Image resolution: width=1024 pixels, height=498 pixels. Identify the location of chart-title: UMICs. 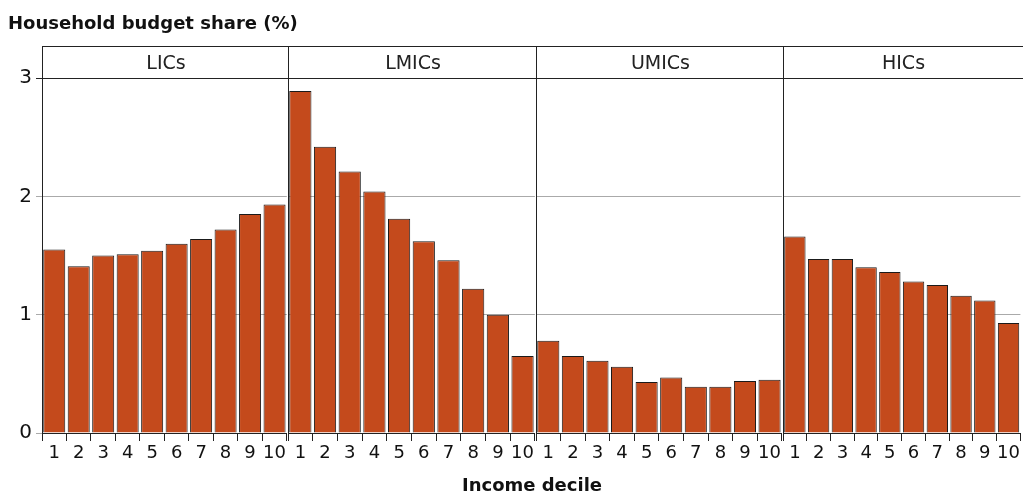
(660, 62).